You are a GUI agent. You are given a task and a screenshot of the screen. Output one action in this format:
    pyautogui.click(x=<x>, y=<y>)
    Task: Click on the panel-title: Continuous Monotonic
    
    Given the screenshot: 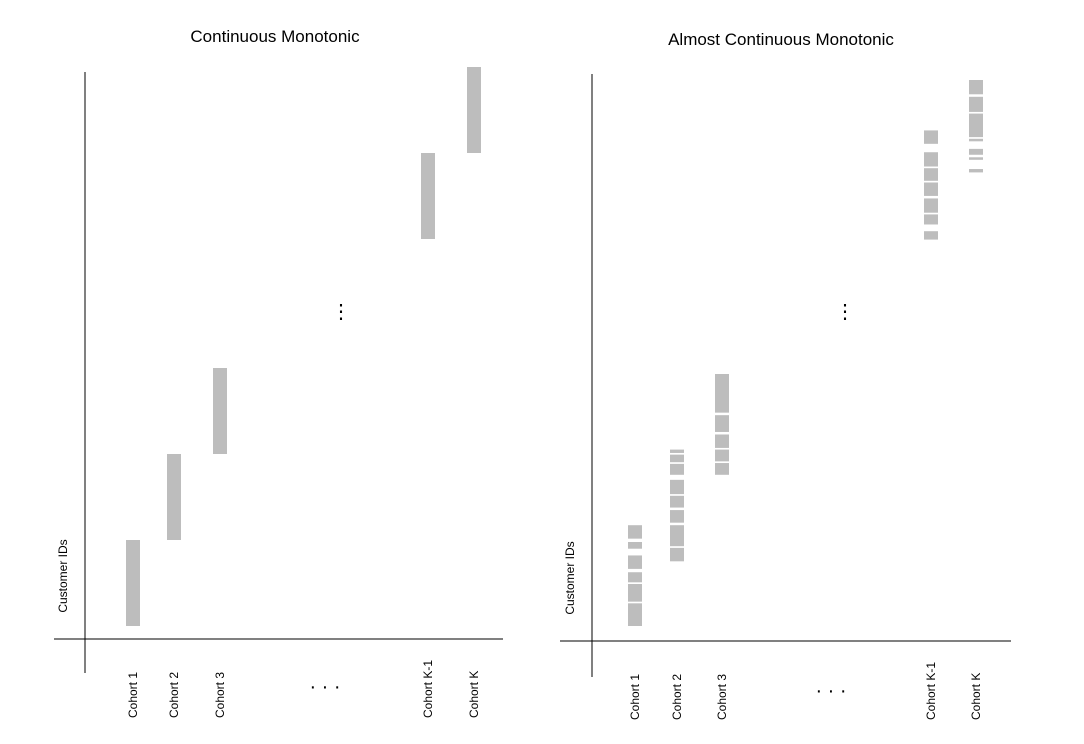 What is the action you would take?
    pyautogui.click(x=275, y=36)
    